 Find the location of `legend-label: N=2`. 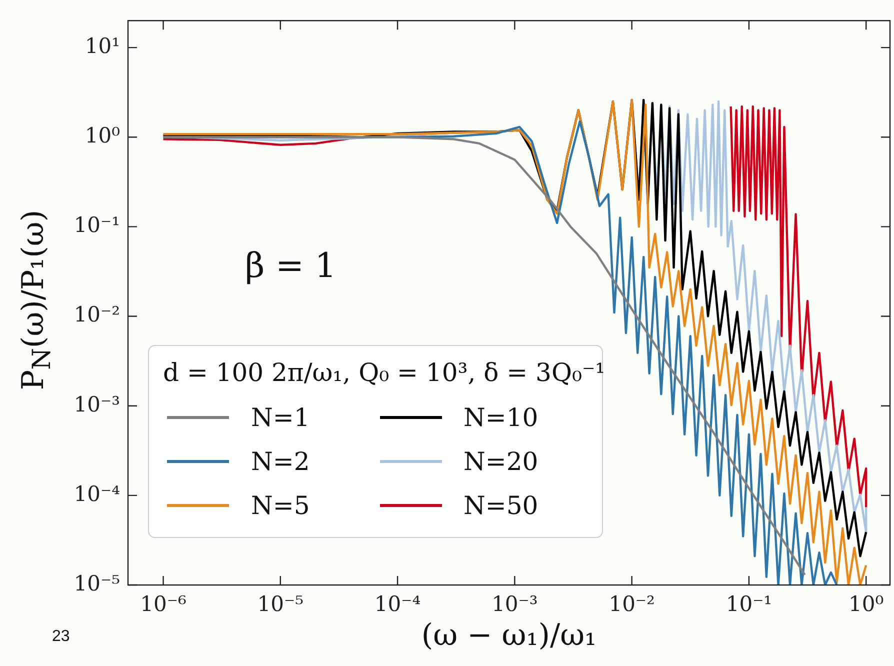

legend-label: N=2 is located at coordinates (280, 461).